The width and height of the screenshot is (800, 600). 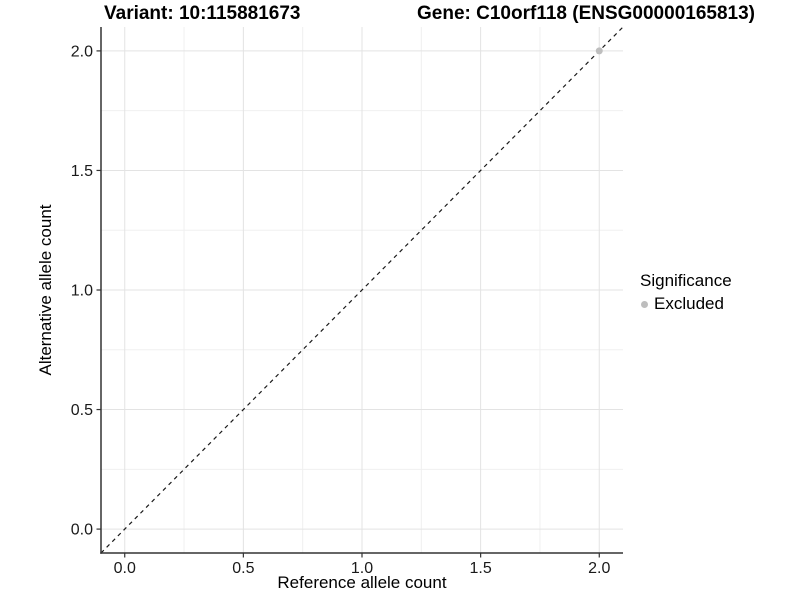 What do you see at coordinates (45, 290) in the screenshot?
I see `y-axis-title: Alternative allele count` at bounding box center [45, 290].